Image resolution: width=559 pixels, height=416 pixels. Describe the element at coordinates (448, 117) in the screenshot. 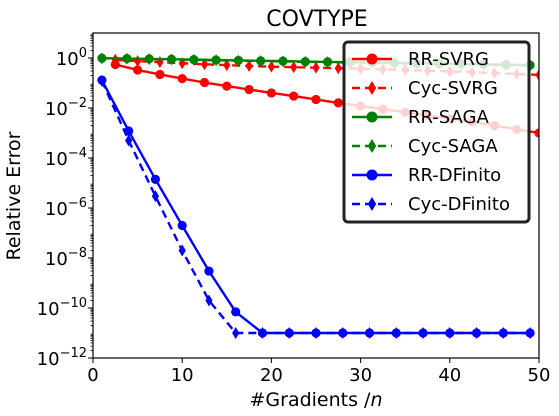

I see `legend-label: RR-SAGA` at that location.